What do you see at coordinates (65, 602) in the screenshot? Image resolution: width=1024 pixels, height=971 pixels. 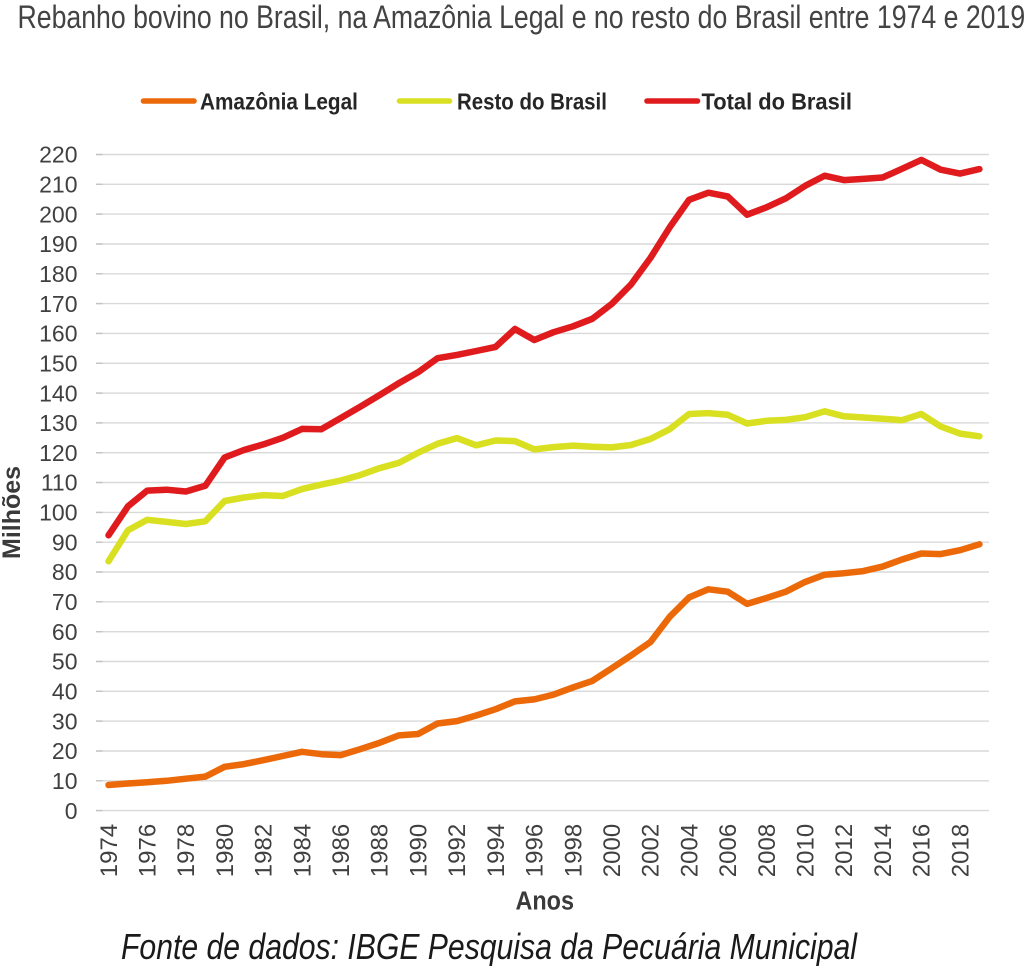 I see `svg-text: 70` at bounding box center [65, 602].